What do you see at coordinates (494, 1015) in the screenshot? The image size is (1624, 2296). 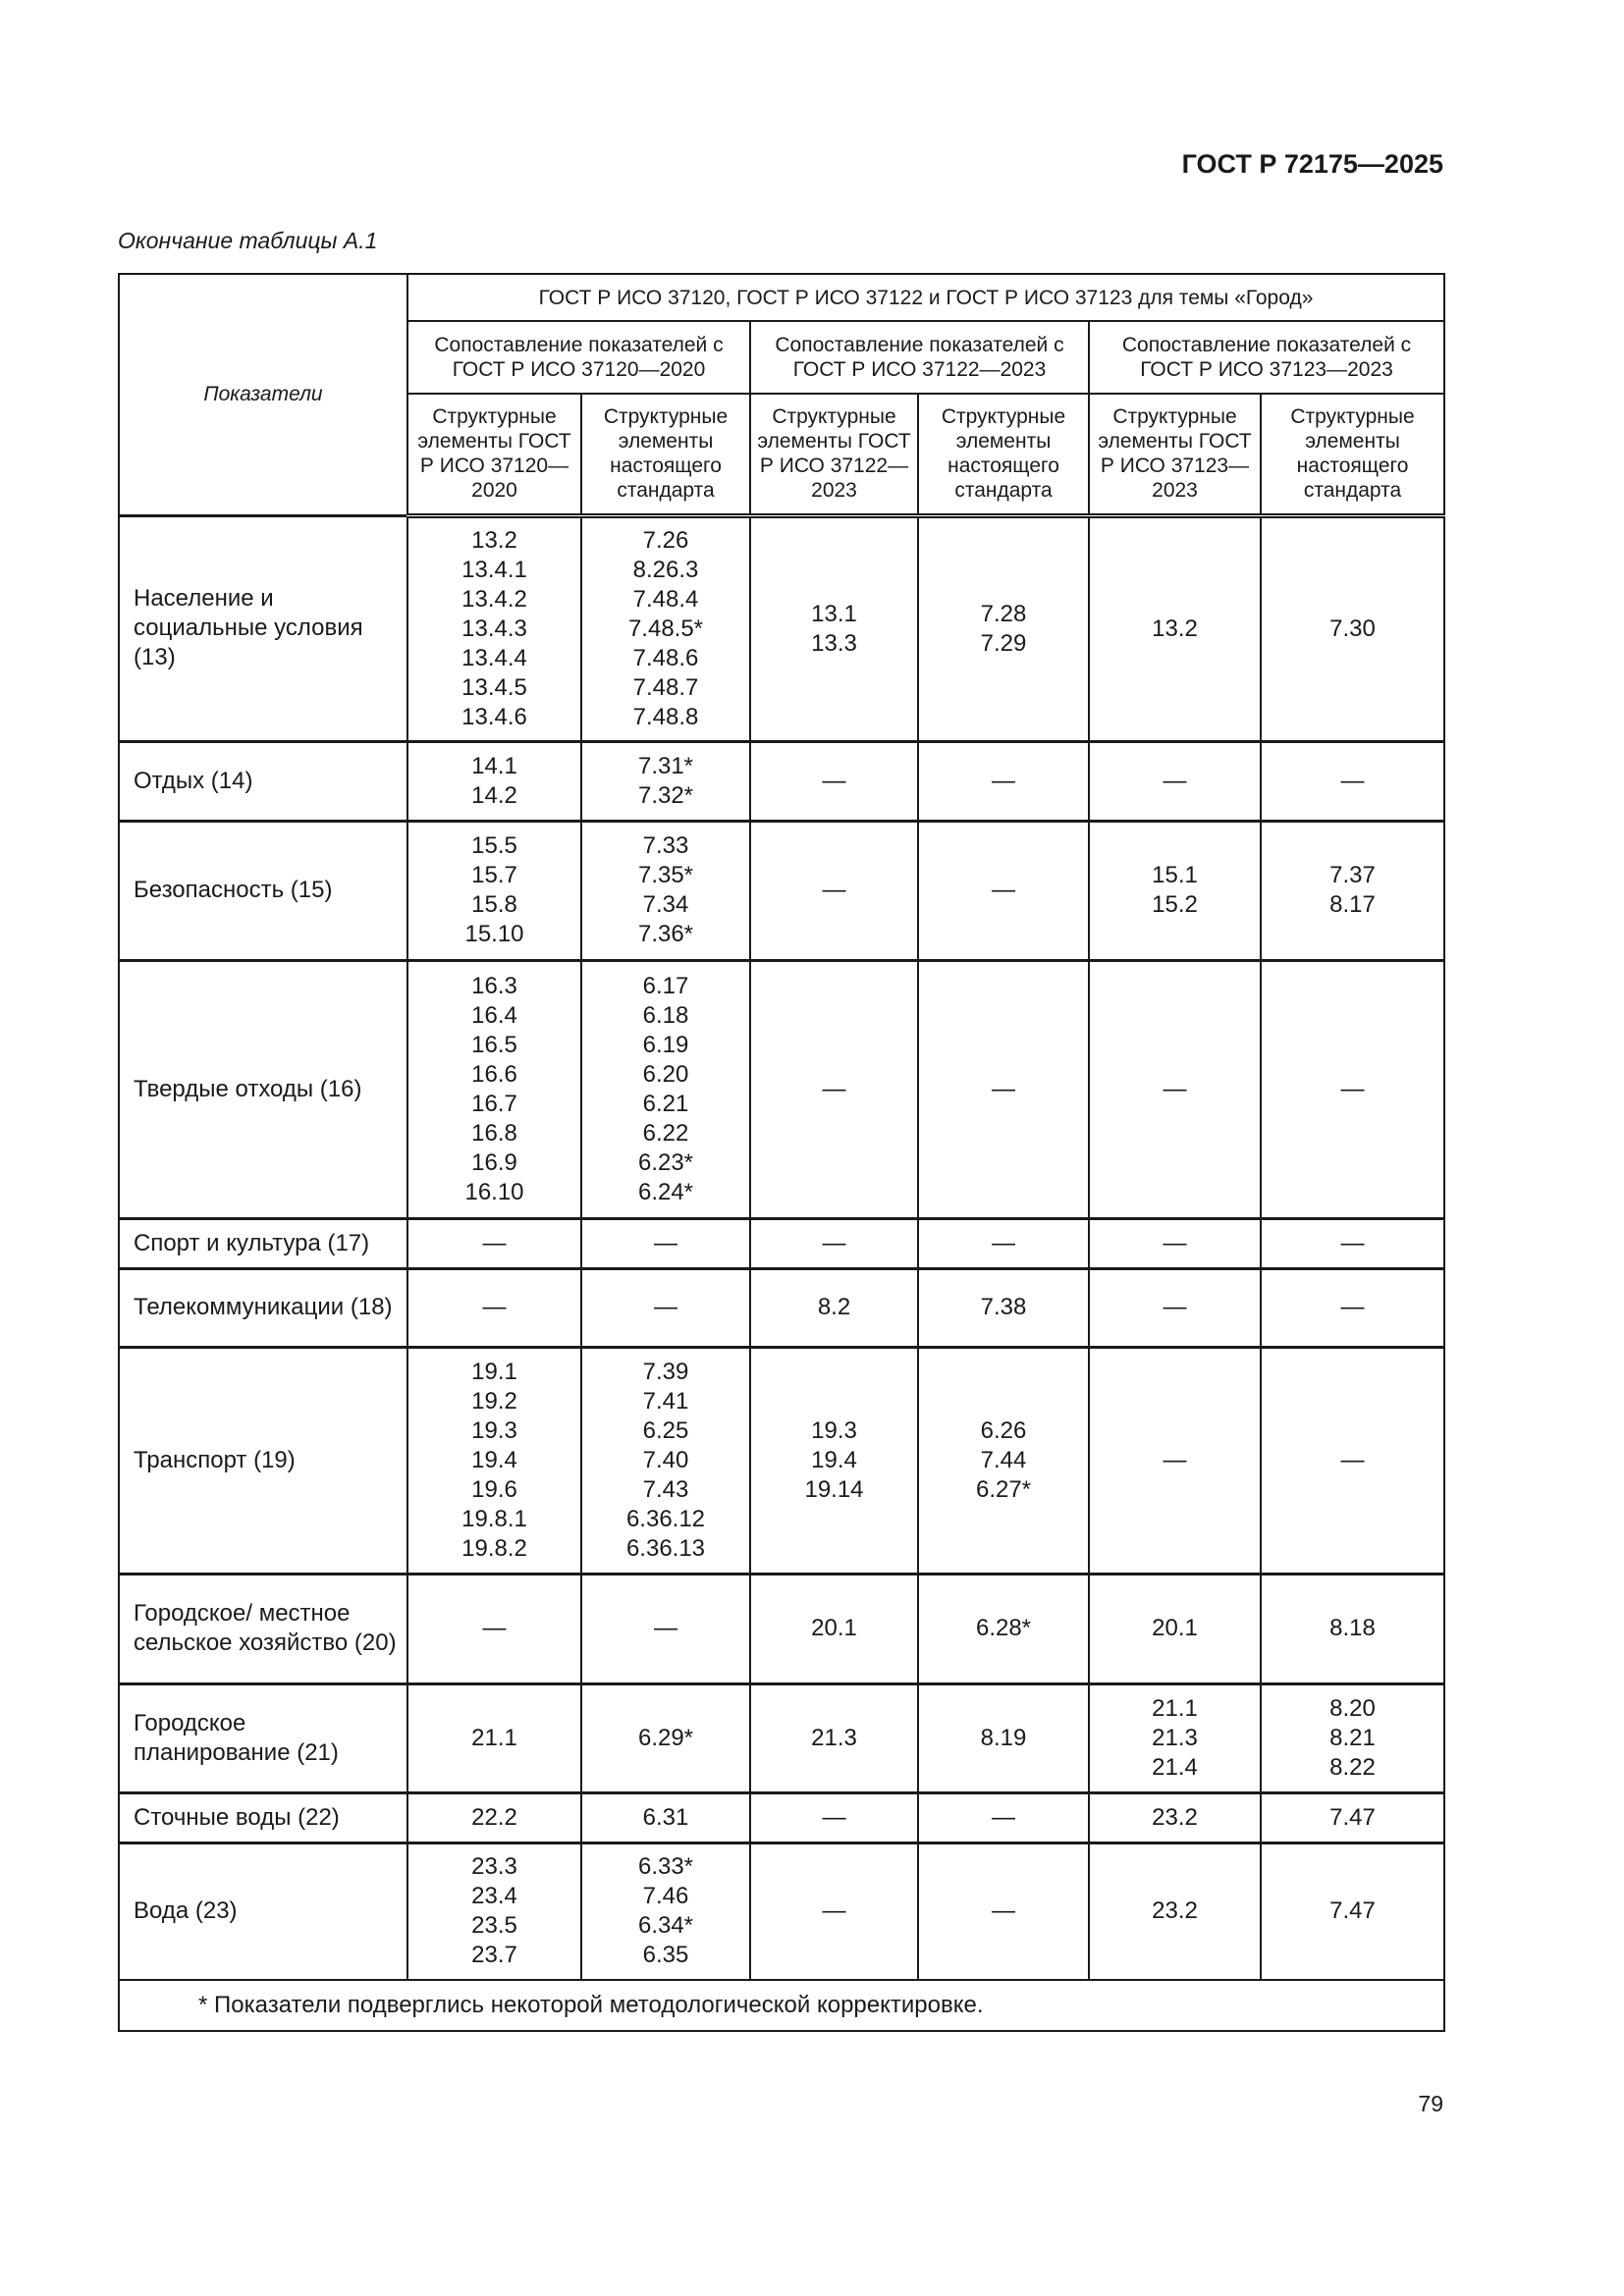 I see `cell-value: 16.4` at bounding box center [494, 1015].